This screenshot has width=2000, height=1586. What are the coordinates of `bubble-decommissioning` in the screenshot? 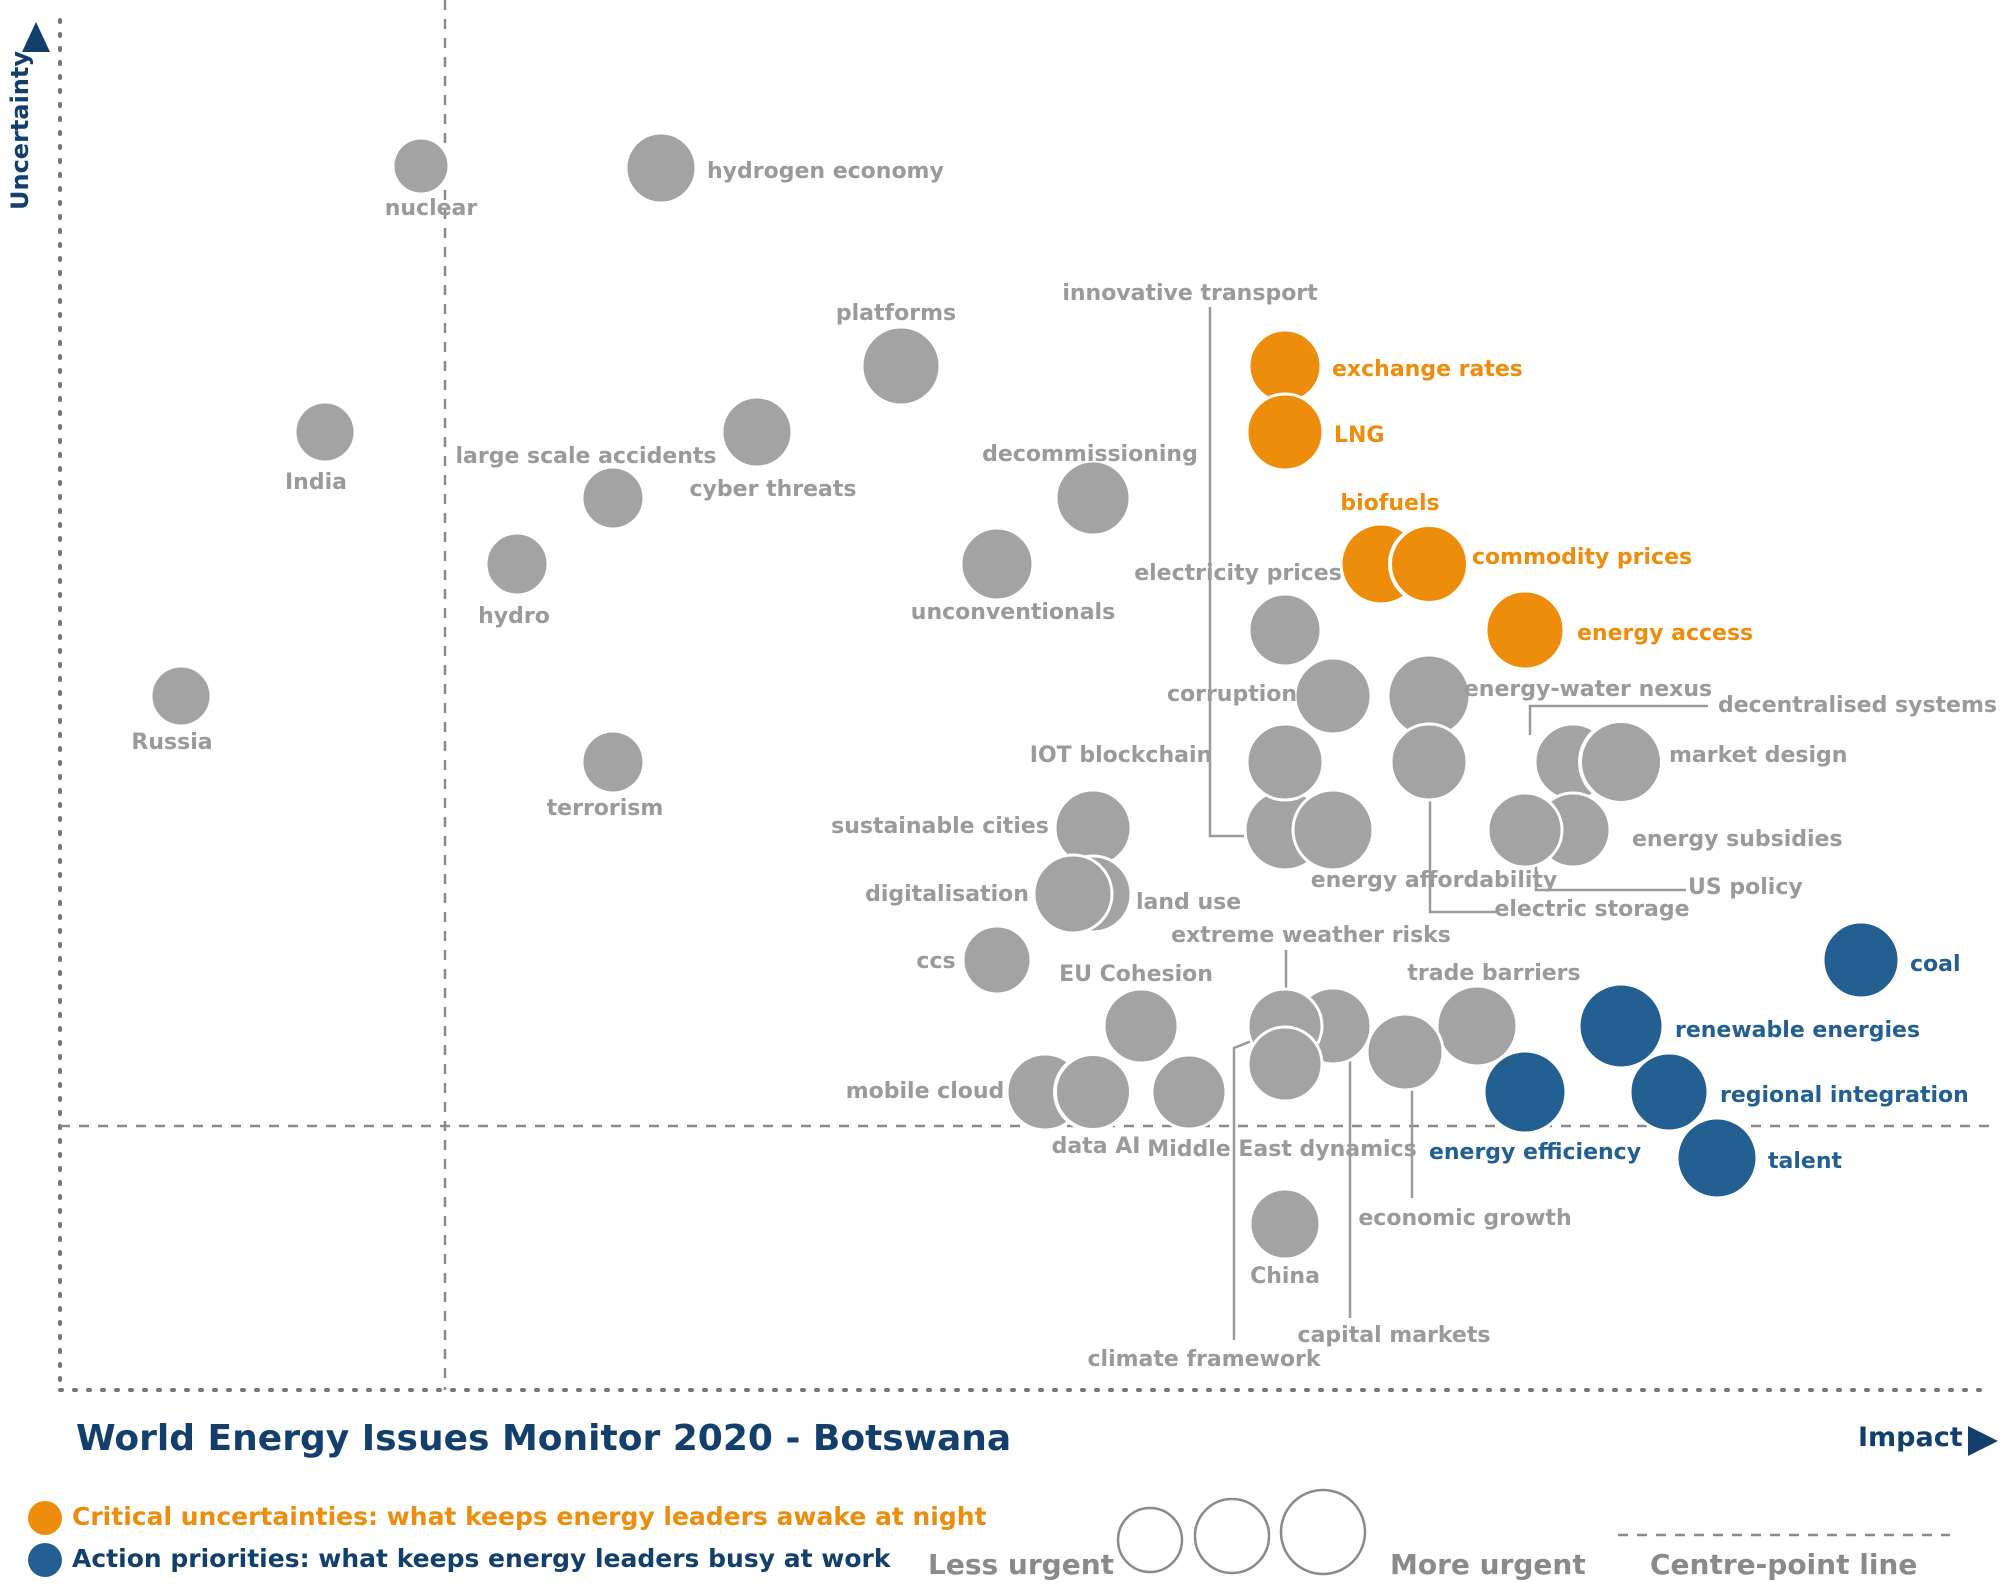 It's located at (1093, 498).